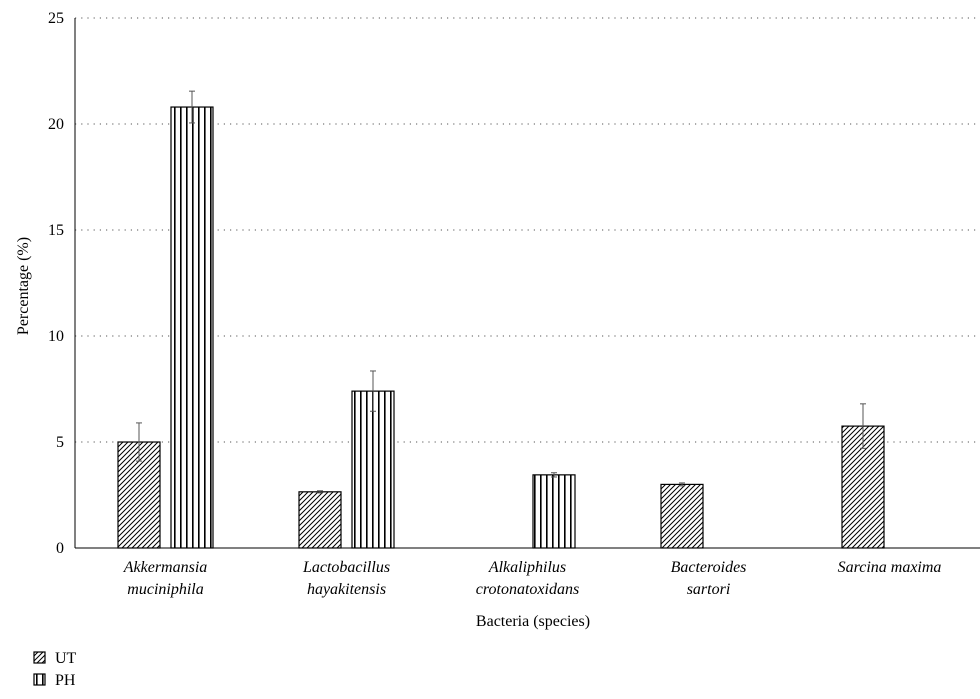 The width and height of the screenshot is (980, 699). Describe the element at coordinates (890, 567) in the screenshot. I see `x-tick-label: Sarcina maxima` at that location.